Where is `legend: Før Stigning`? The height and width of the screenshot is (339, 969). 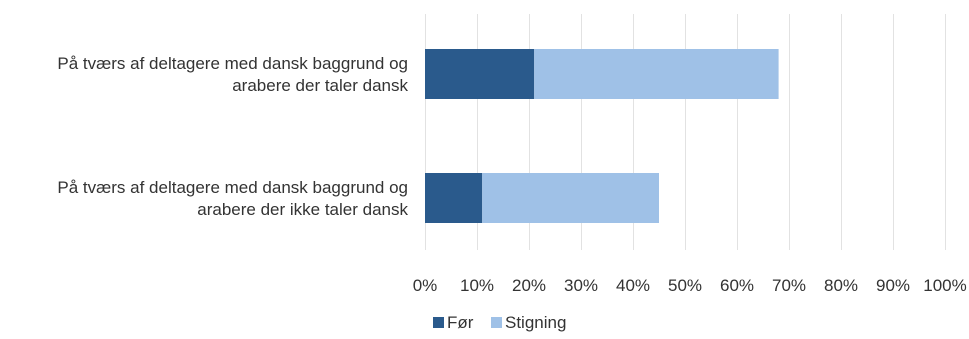
legend: Før Stigning is located at coordinates (499, 322).